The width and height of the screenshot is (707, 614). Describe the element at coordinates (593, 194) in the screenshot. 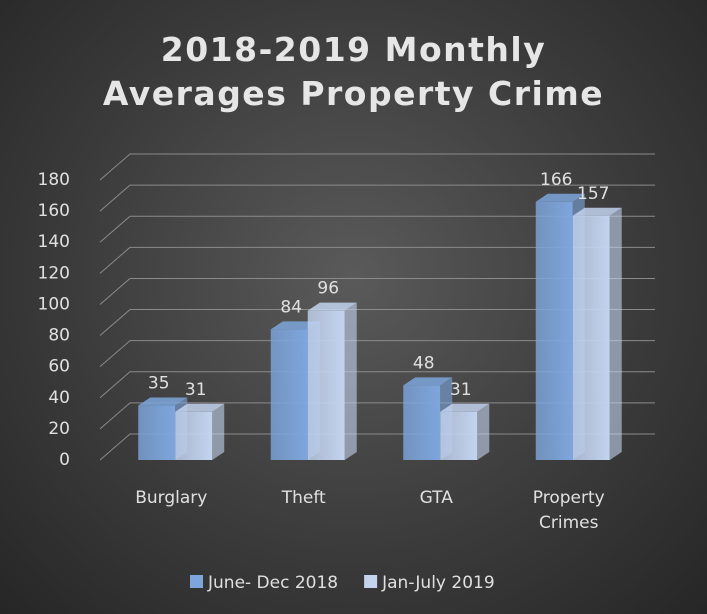

I see `data-label: 157` at that location.